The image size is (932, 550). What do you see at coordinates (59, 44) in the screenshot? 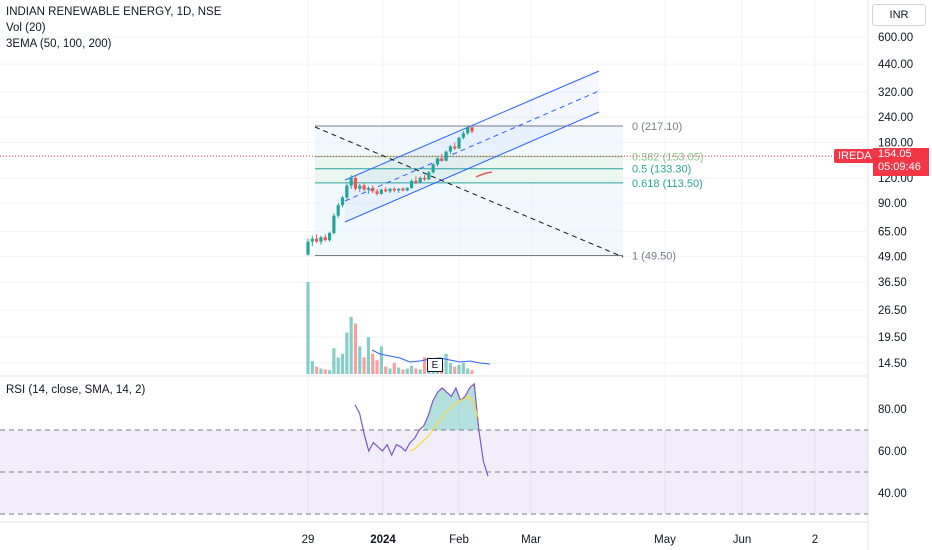
I see `ema-indicator-label: 3EMA (50, 100, 200)` at bounding box center [59, 44].